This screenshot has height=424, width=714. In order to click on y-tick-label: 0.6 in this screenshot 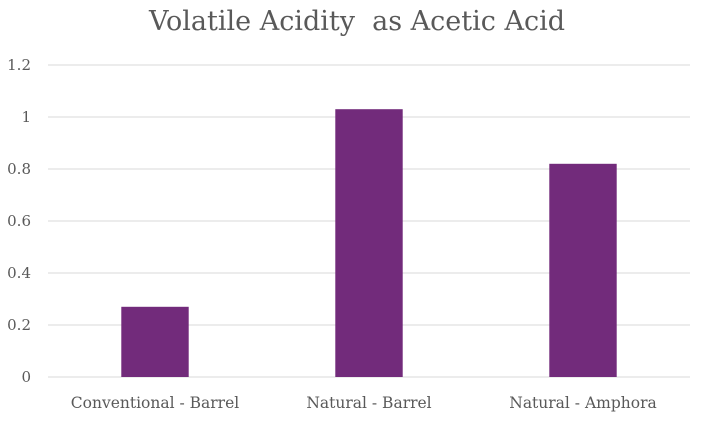, I will do `click(19, 221)`.